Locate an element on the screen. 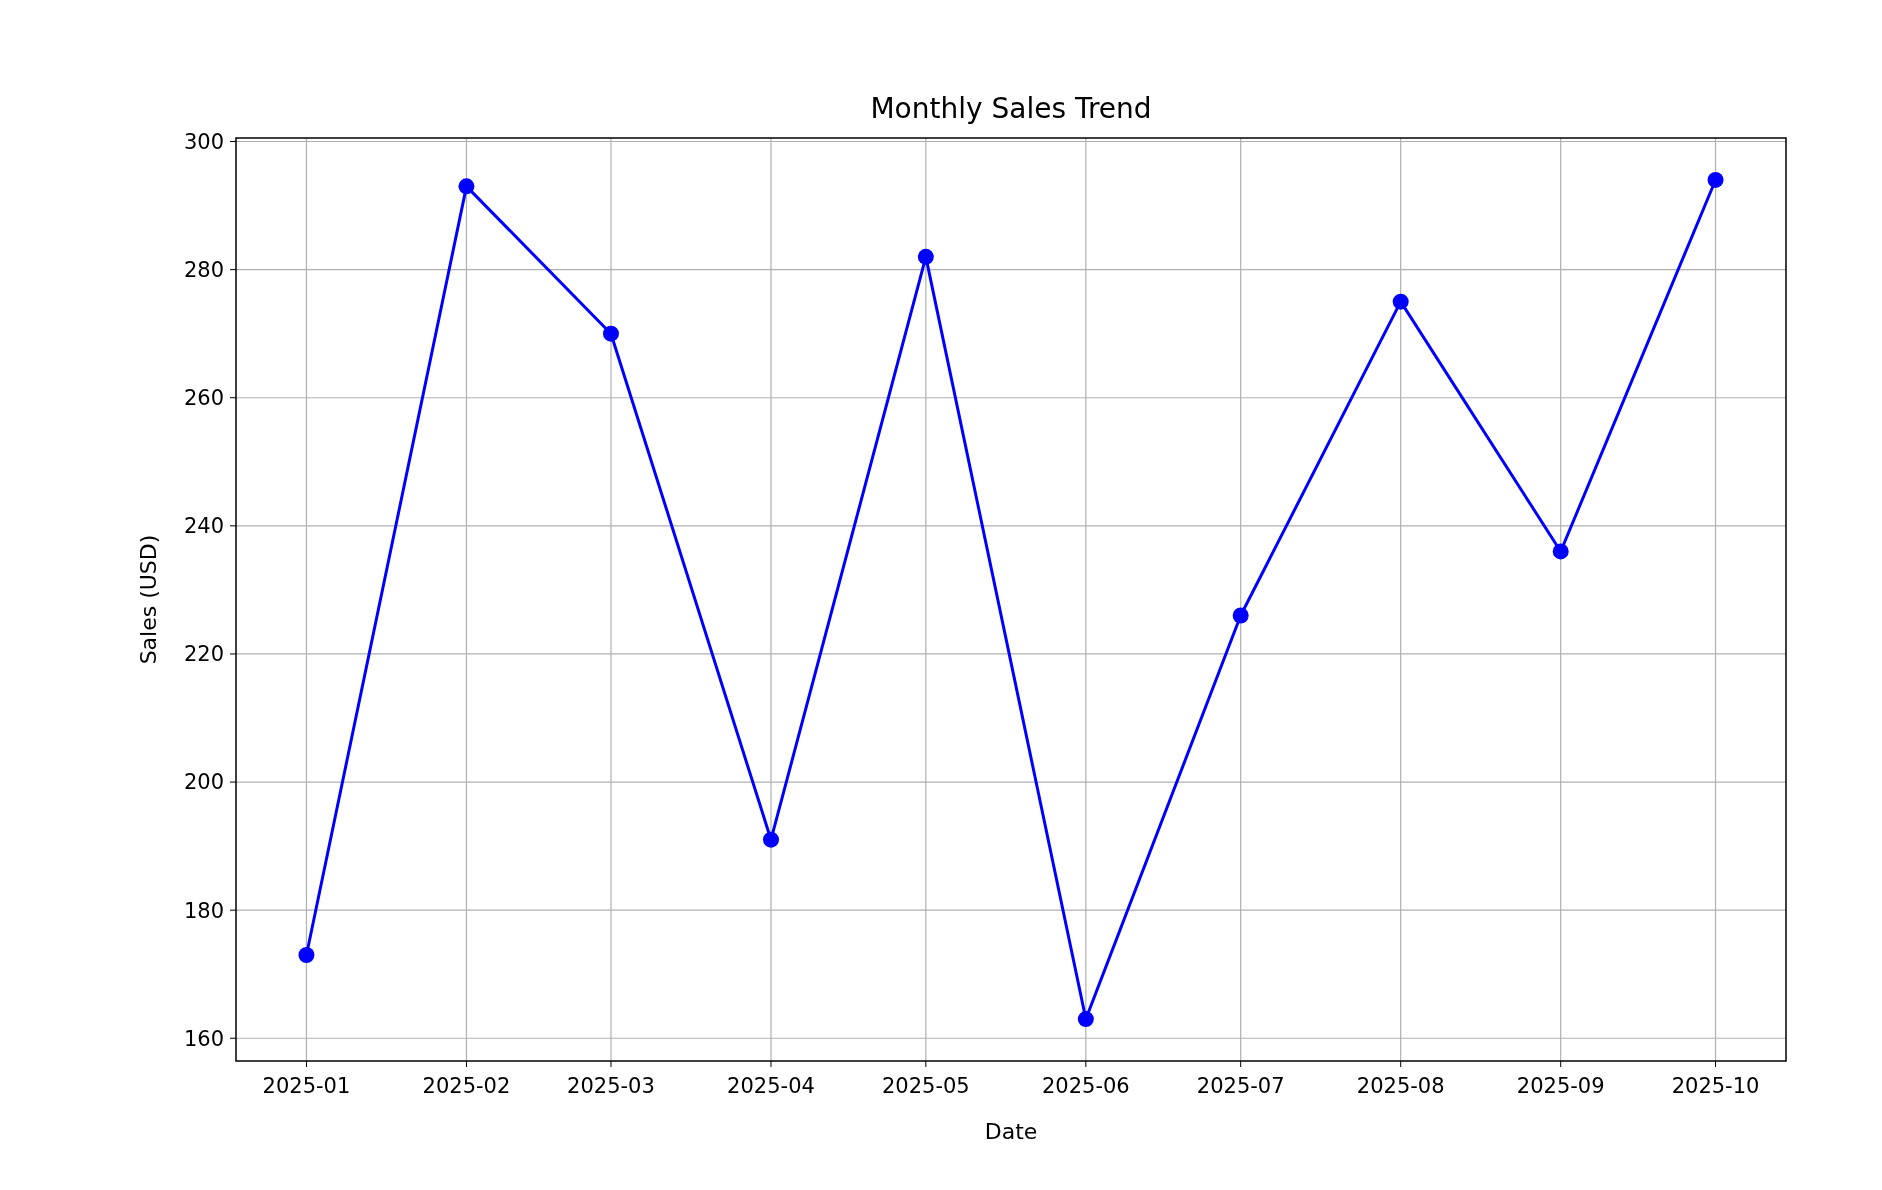 The width and height of the screenshot is (1882, 1190). y-tick-label: 240 is located at coordinates (203, 526).